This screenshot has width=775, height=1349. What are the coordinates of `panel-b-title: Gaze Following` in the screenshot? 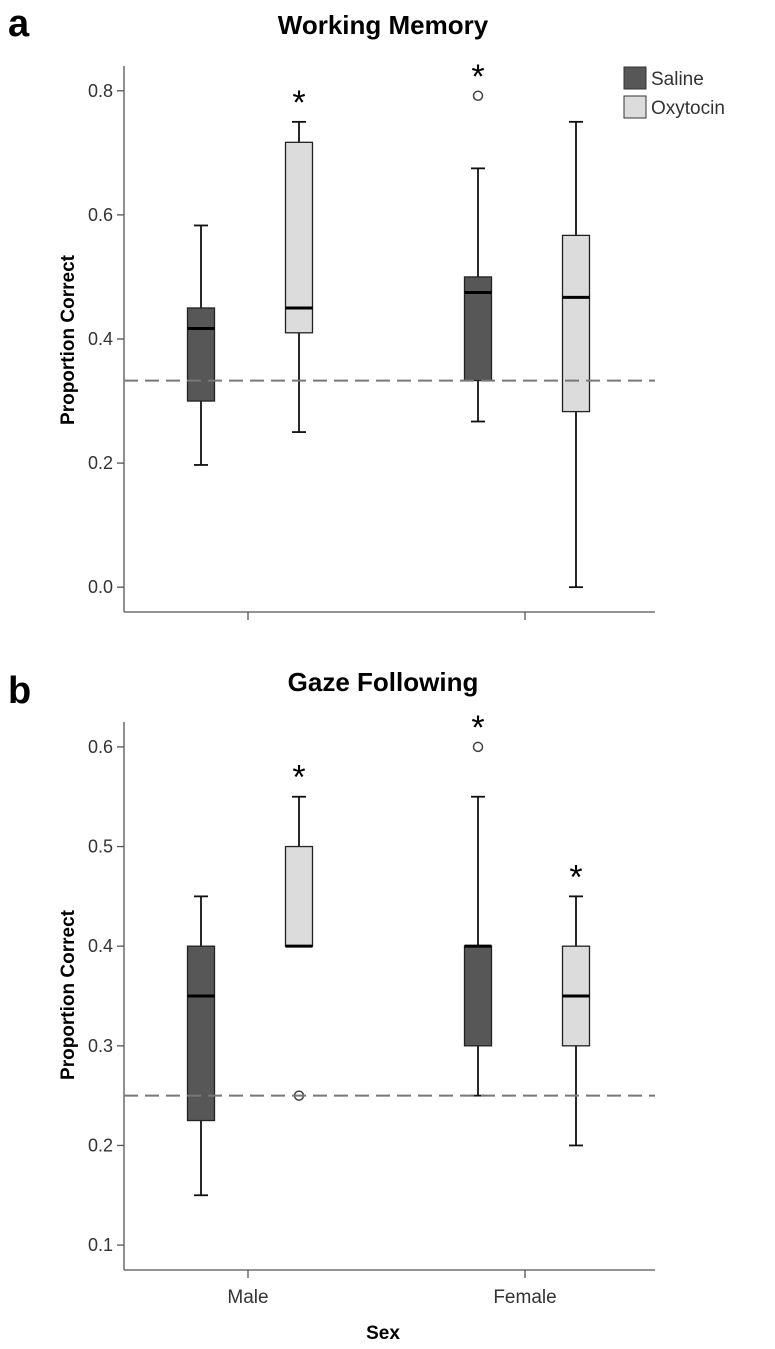 It's located at (383, 682).